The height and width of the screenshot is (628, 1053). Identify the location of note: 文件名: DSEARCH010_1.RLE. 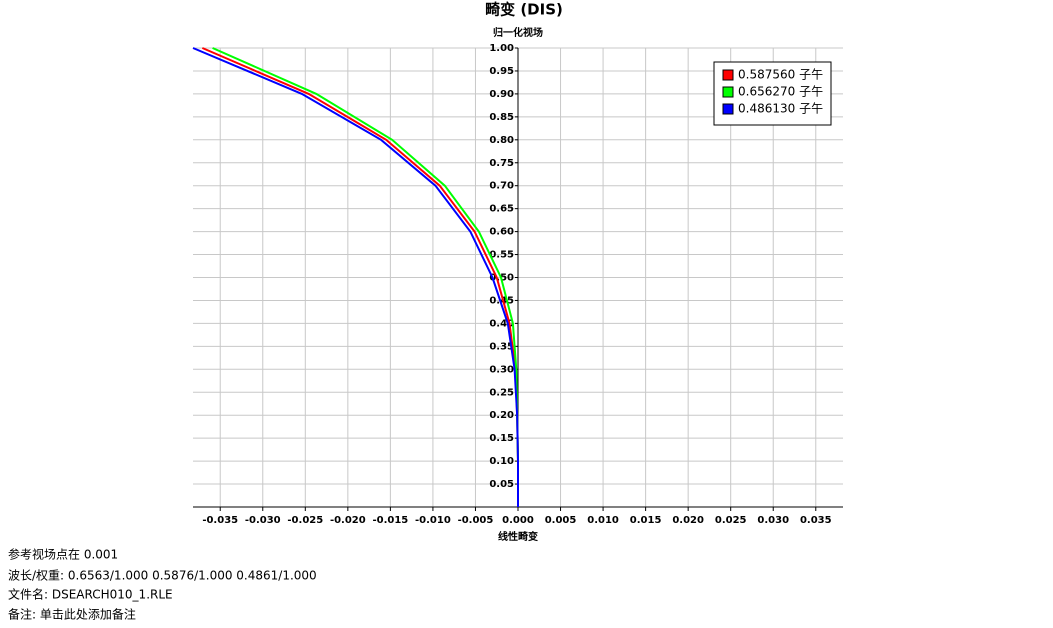
(90, 594).